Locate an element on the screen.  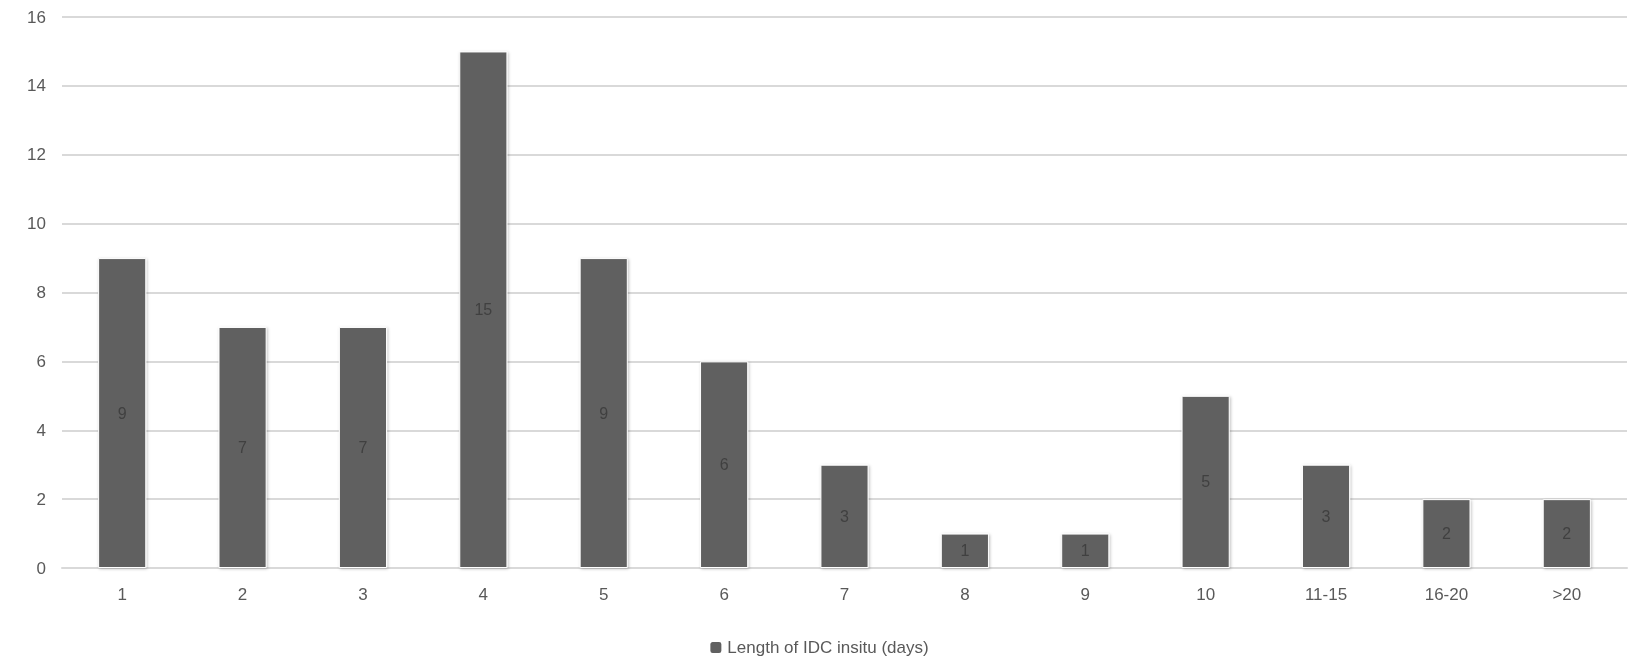
x-tick-label: 16-20 is located at coordinates (1446, 594).